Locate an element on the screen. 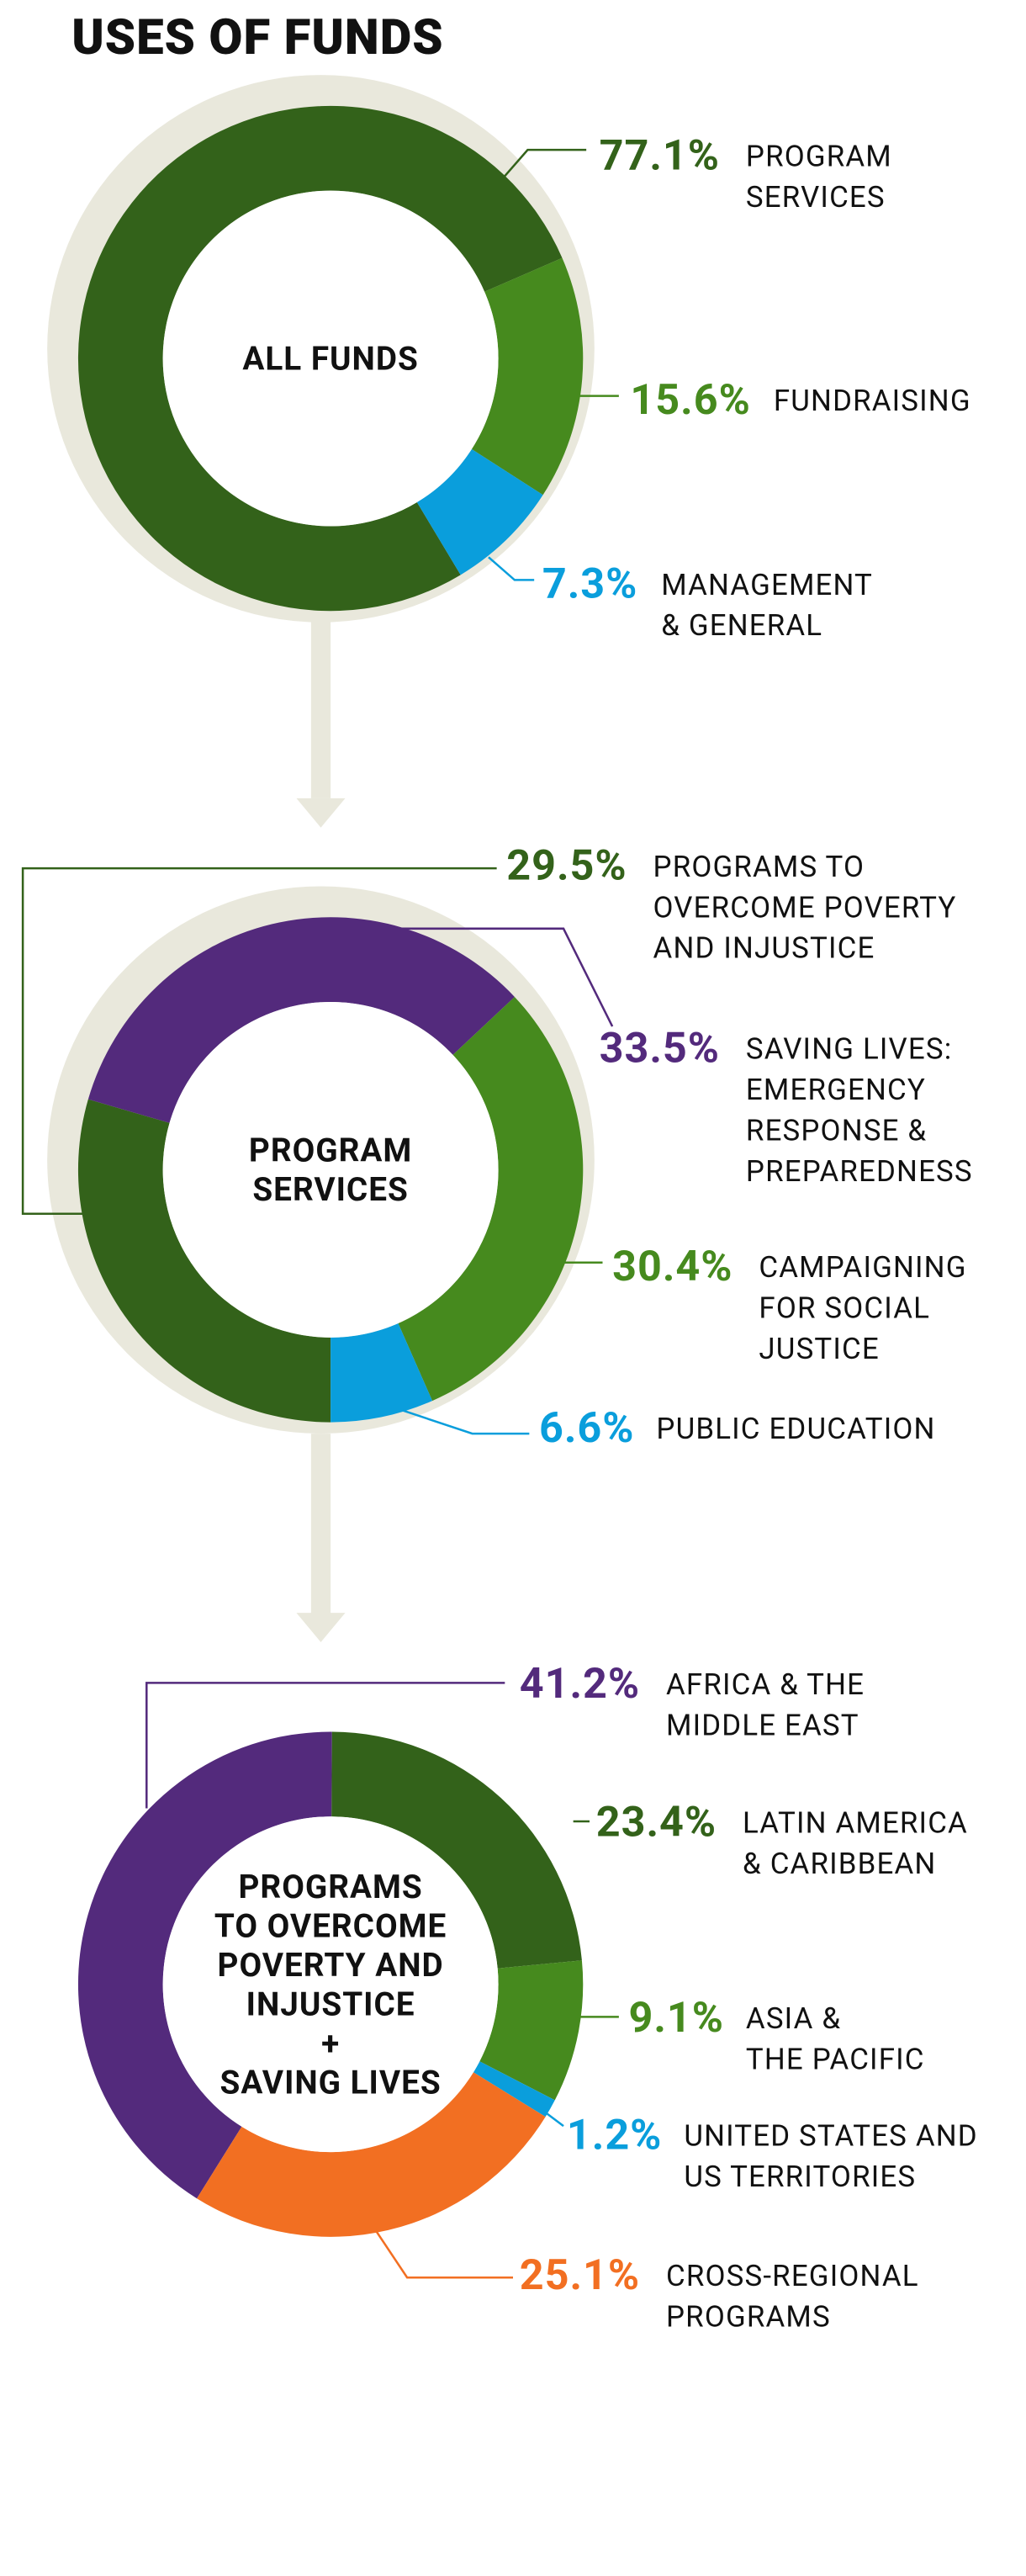 Image resolution: width=1026 pixels, height=2576 pixels. value-label: 6.6% is located at coordinates (586, 1429).